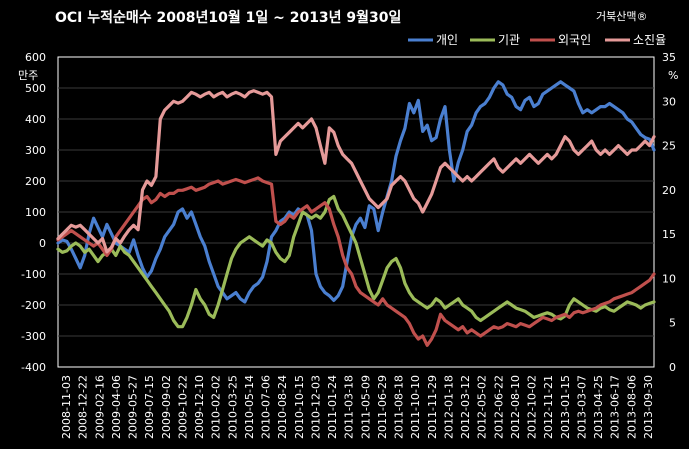 The width and height of the screenshot is (689, 449). What do you see at coordinates (199, 407) in the screenshot?
I see `x-tick-label: 2009-12-10` at bounding box center [199, 407].